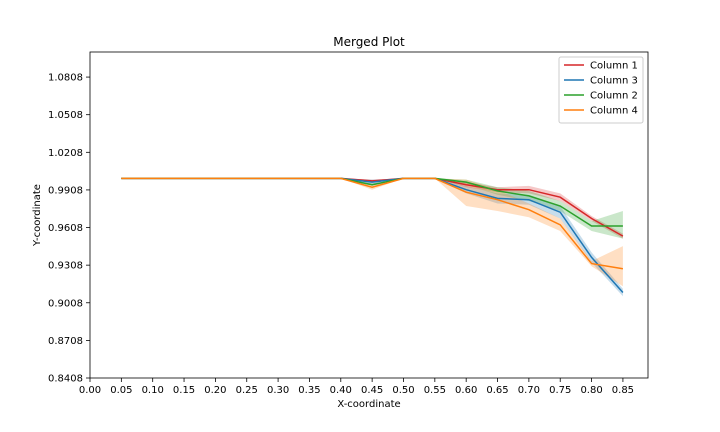 Image resolution: width=720 pixels, height=432 pixels. I want to click on x-tick-label: 0.60, so click(466, 390).